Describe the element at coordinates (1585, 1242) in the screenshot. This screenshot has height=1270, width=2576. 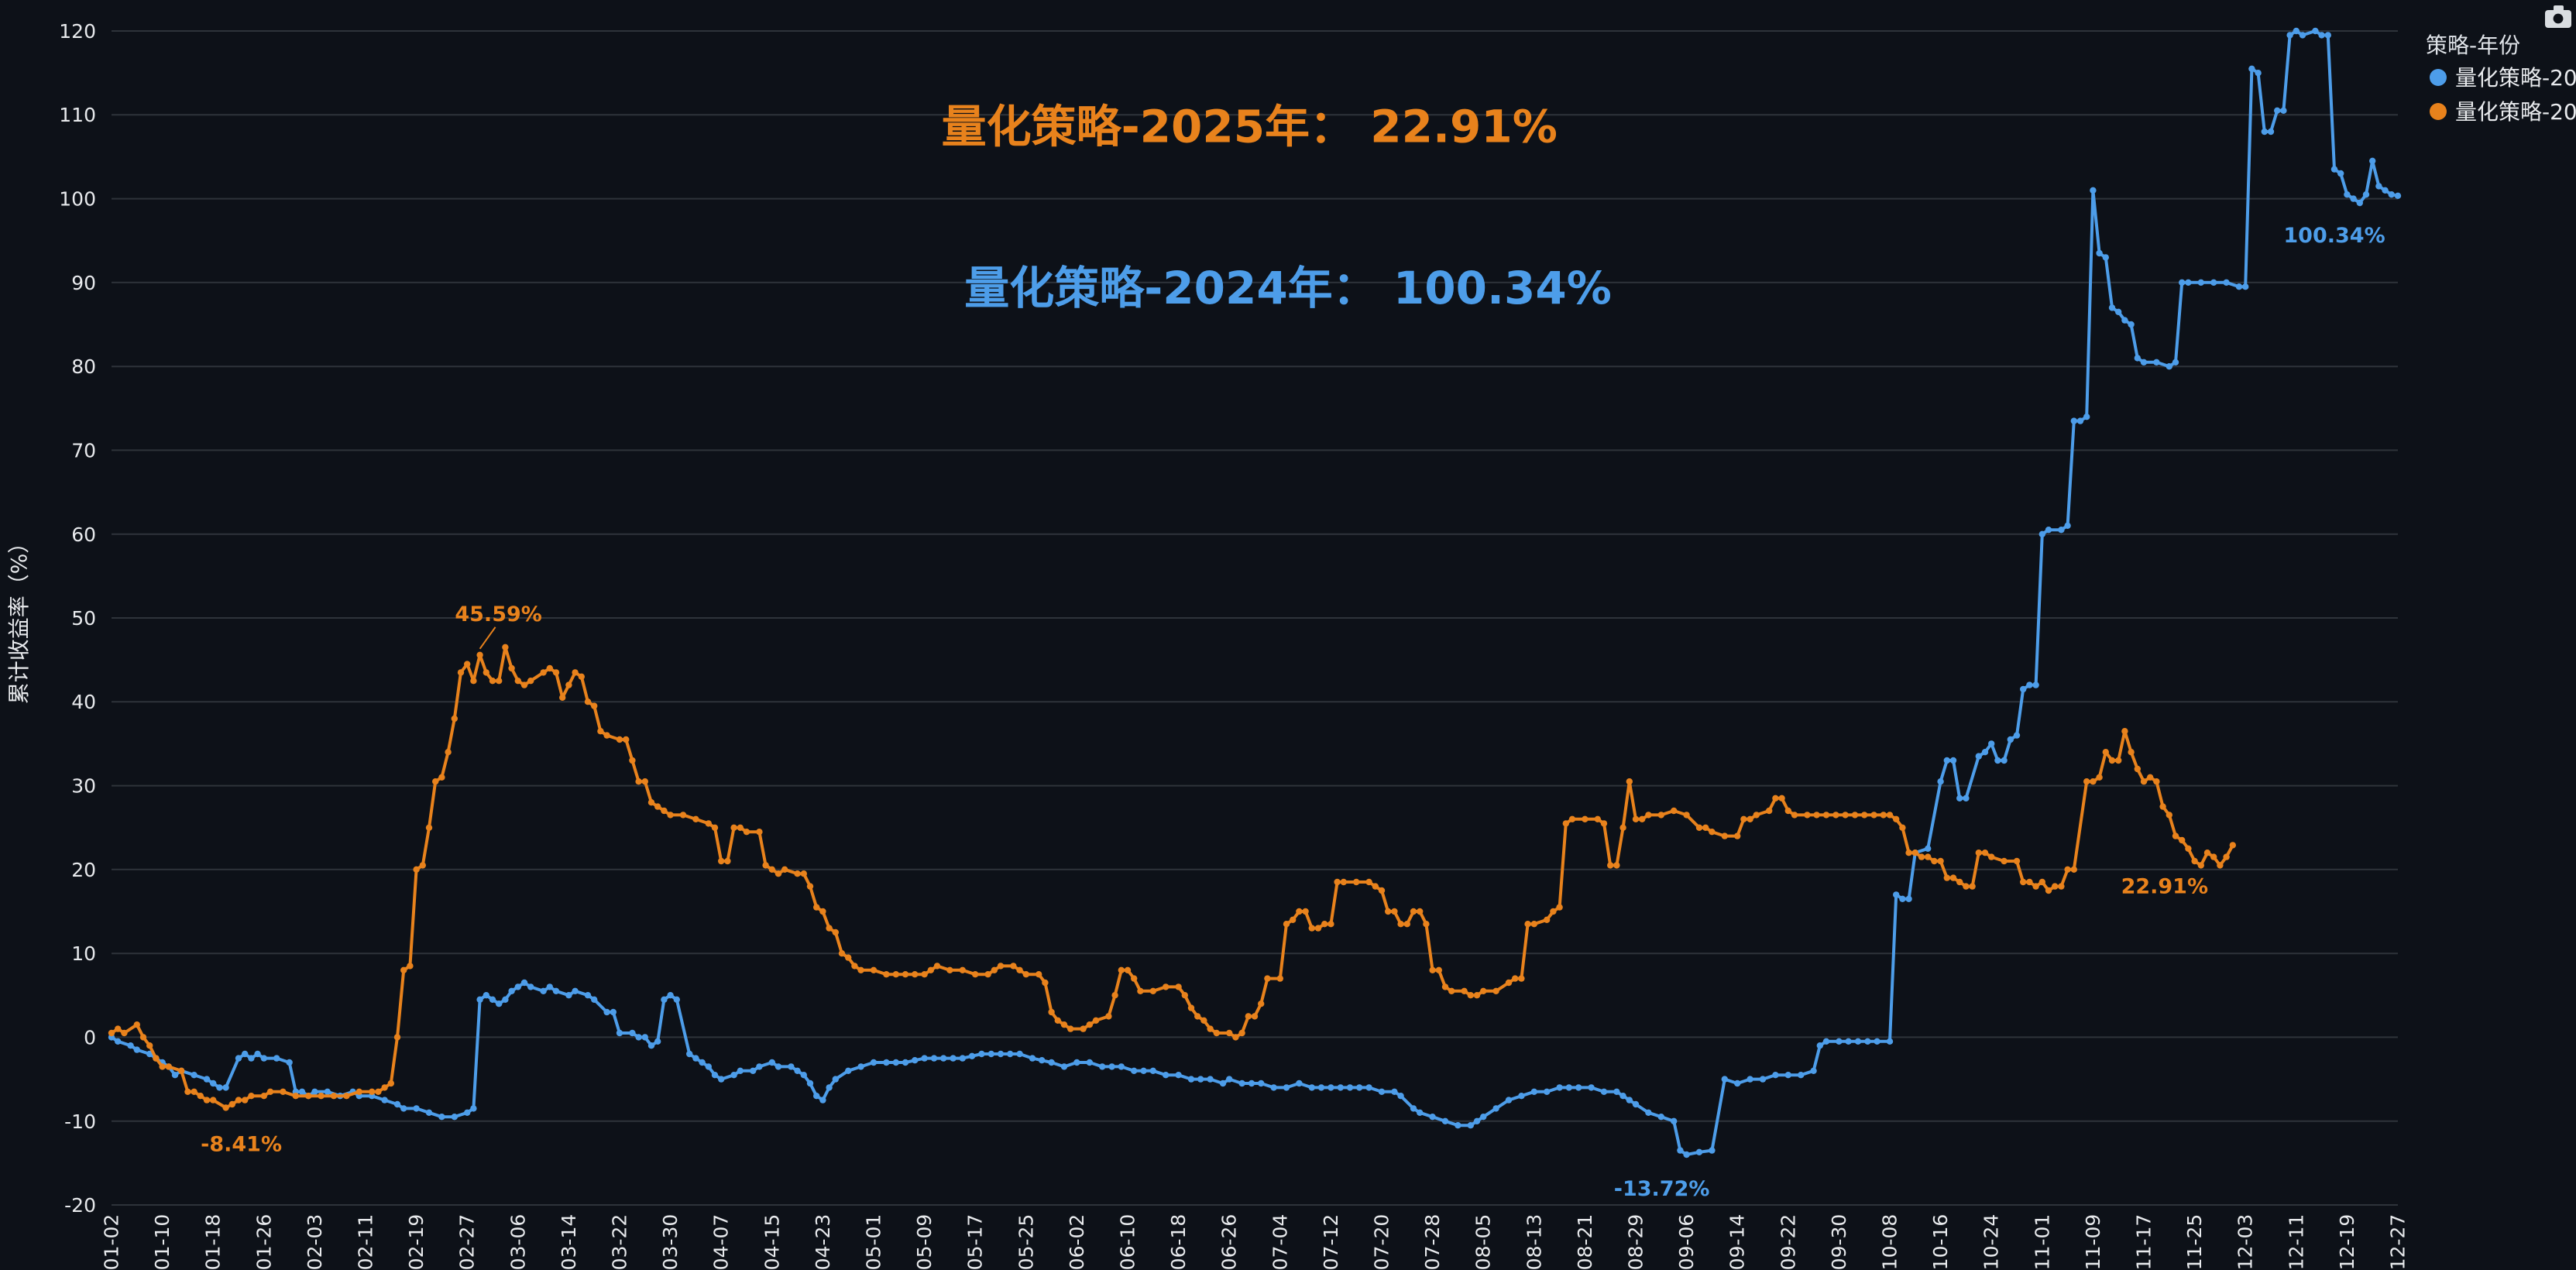
I see `x-tick-label: 08-21` at that location.